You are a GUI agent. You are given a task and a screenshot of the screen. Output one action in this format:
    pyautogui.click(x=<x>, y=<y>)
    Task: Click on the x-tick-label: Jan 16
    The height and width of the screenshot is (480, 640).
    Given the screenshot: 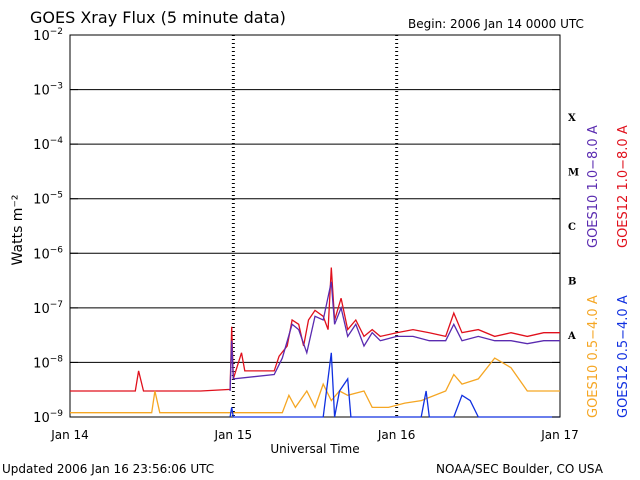 What is the action you would take?
    pyautogui.click(x=396, y=435)
    